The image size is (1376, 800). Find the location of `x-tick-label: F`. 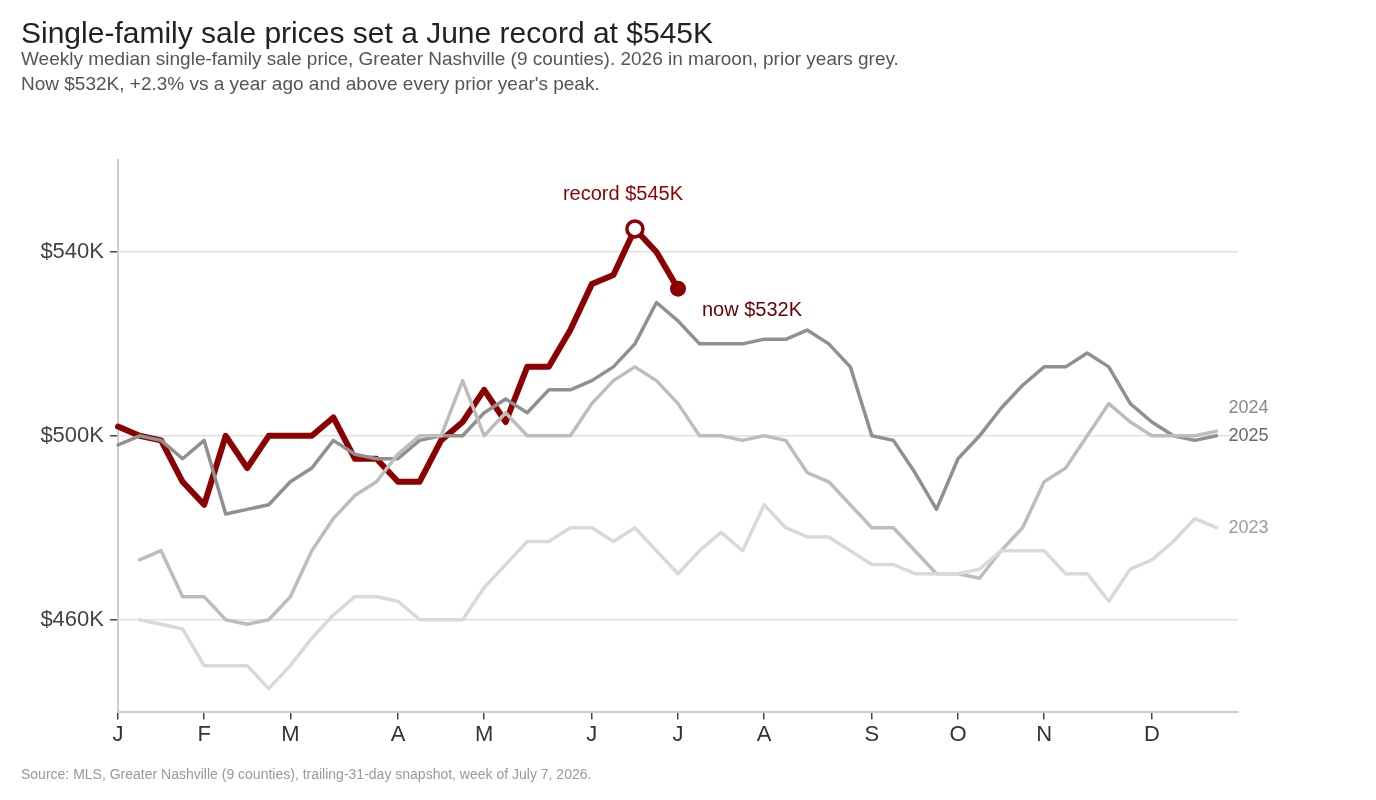

x-tick-label: F is located at coordinates (204, 733).